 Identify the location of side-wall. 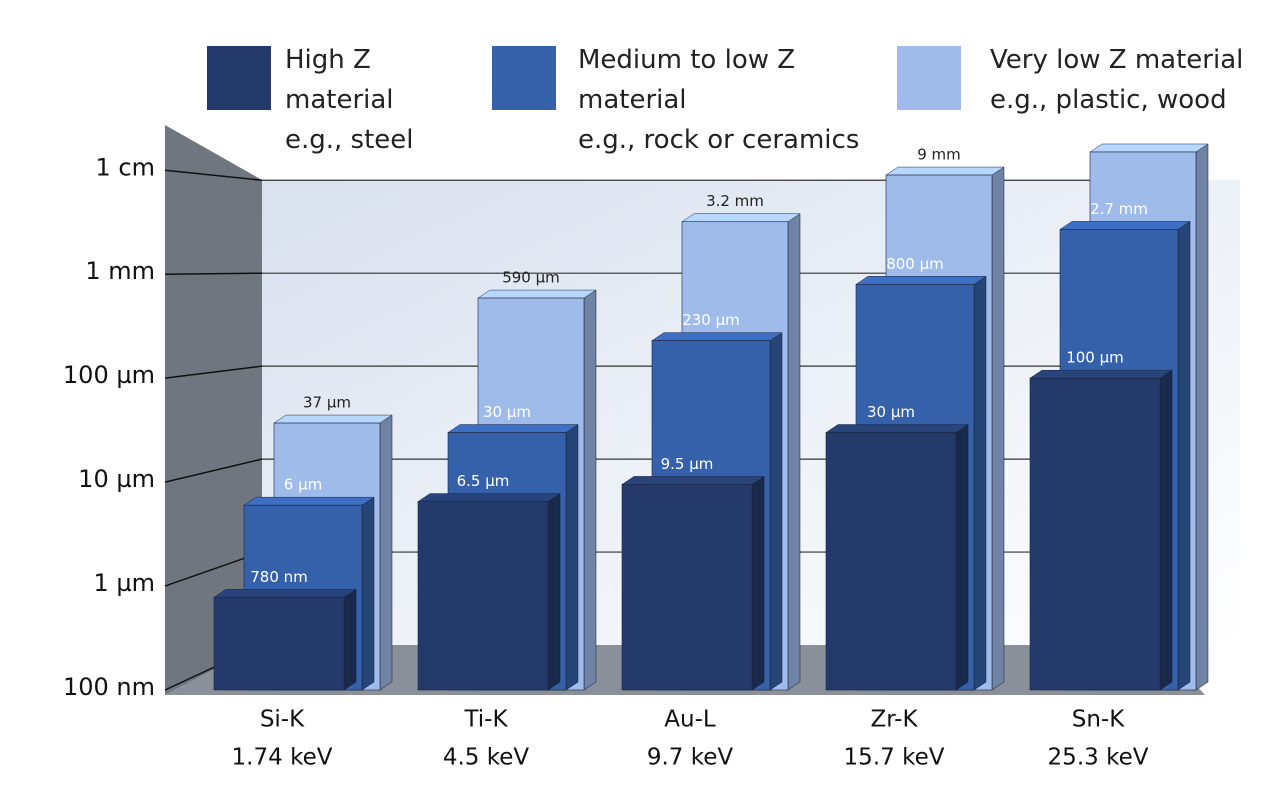
(213, 410).